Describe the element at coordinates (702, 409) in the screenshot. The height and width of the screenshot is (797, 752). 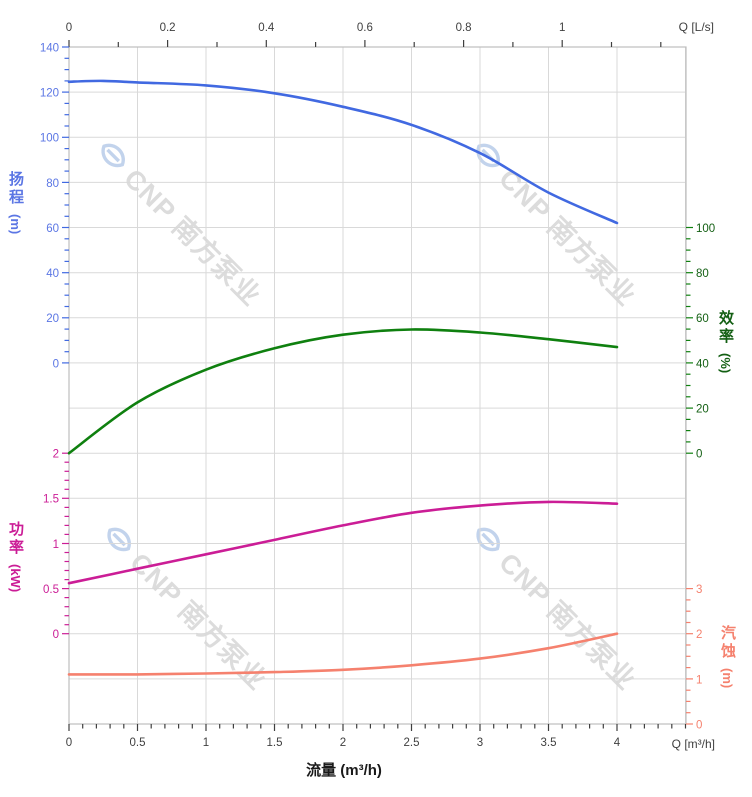
I see `eff-tick-label: 20` at that location.